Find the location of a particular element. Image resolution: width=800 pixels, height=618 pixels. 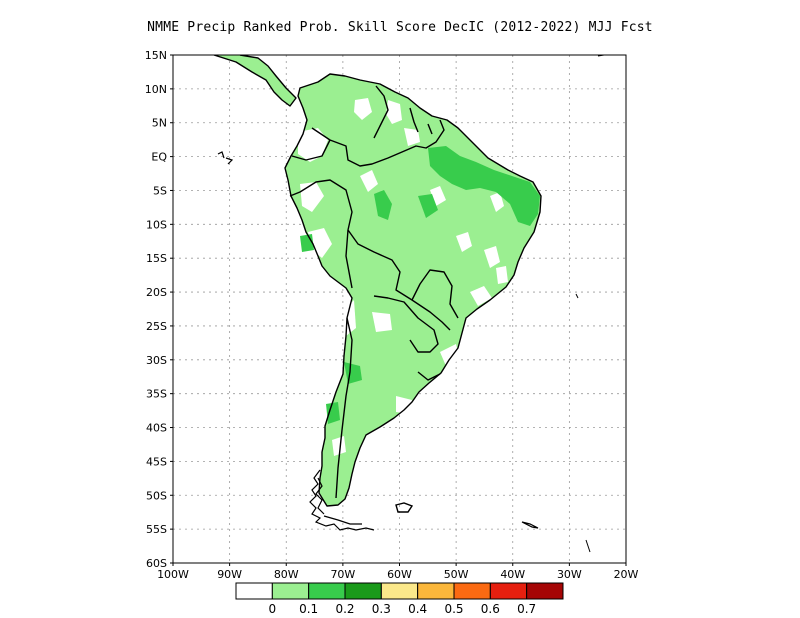

lat-label: EQ is located at coordinates (159, 157).